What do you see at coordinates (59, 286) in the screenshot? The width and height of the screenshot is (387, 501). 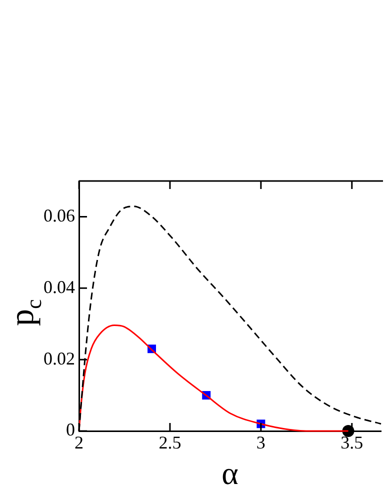 I see `y-tick-label: 0.04` at bounding box center [59, 286].